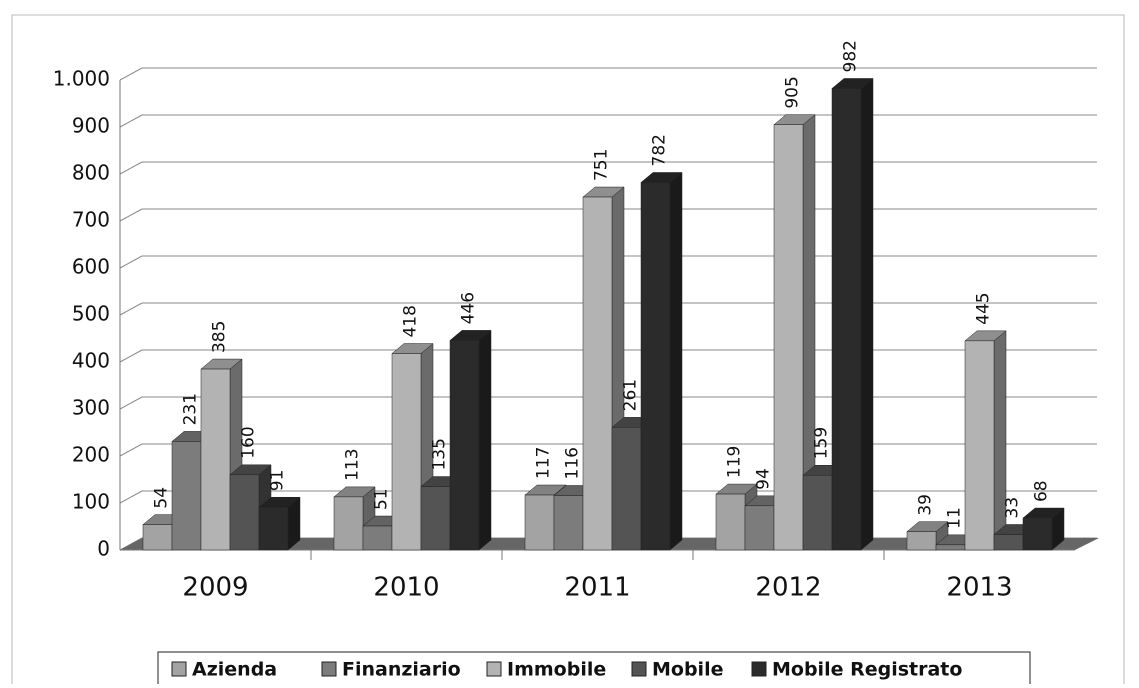 The width and height of the screenshot is (1139, 688). Describe the element at coordinates (382, 499) in the screenshot. I see `value-label: 51` at that location.